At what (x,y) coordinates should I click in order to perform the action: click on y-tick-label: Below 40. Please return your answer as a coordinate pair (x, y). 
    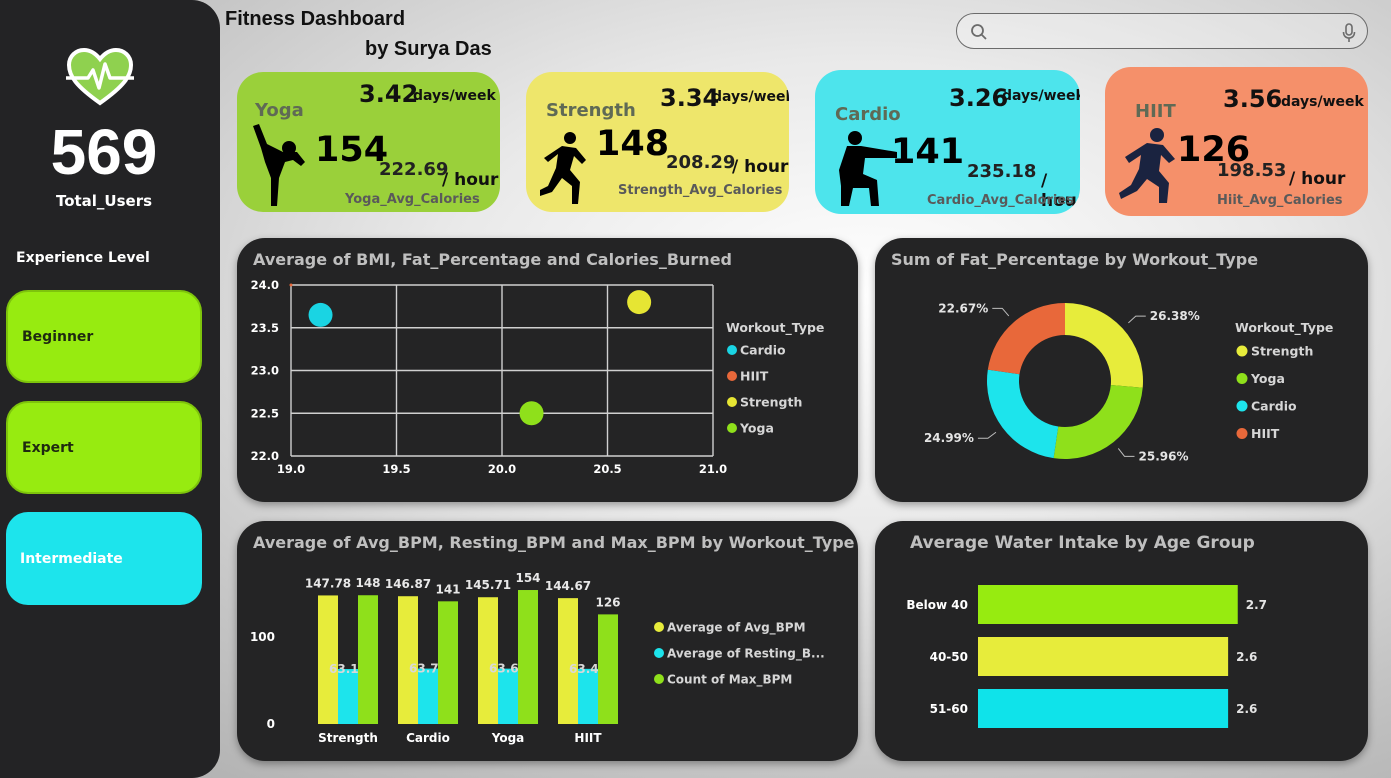
    Looking at the image, I should click on (937, 605).